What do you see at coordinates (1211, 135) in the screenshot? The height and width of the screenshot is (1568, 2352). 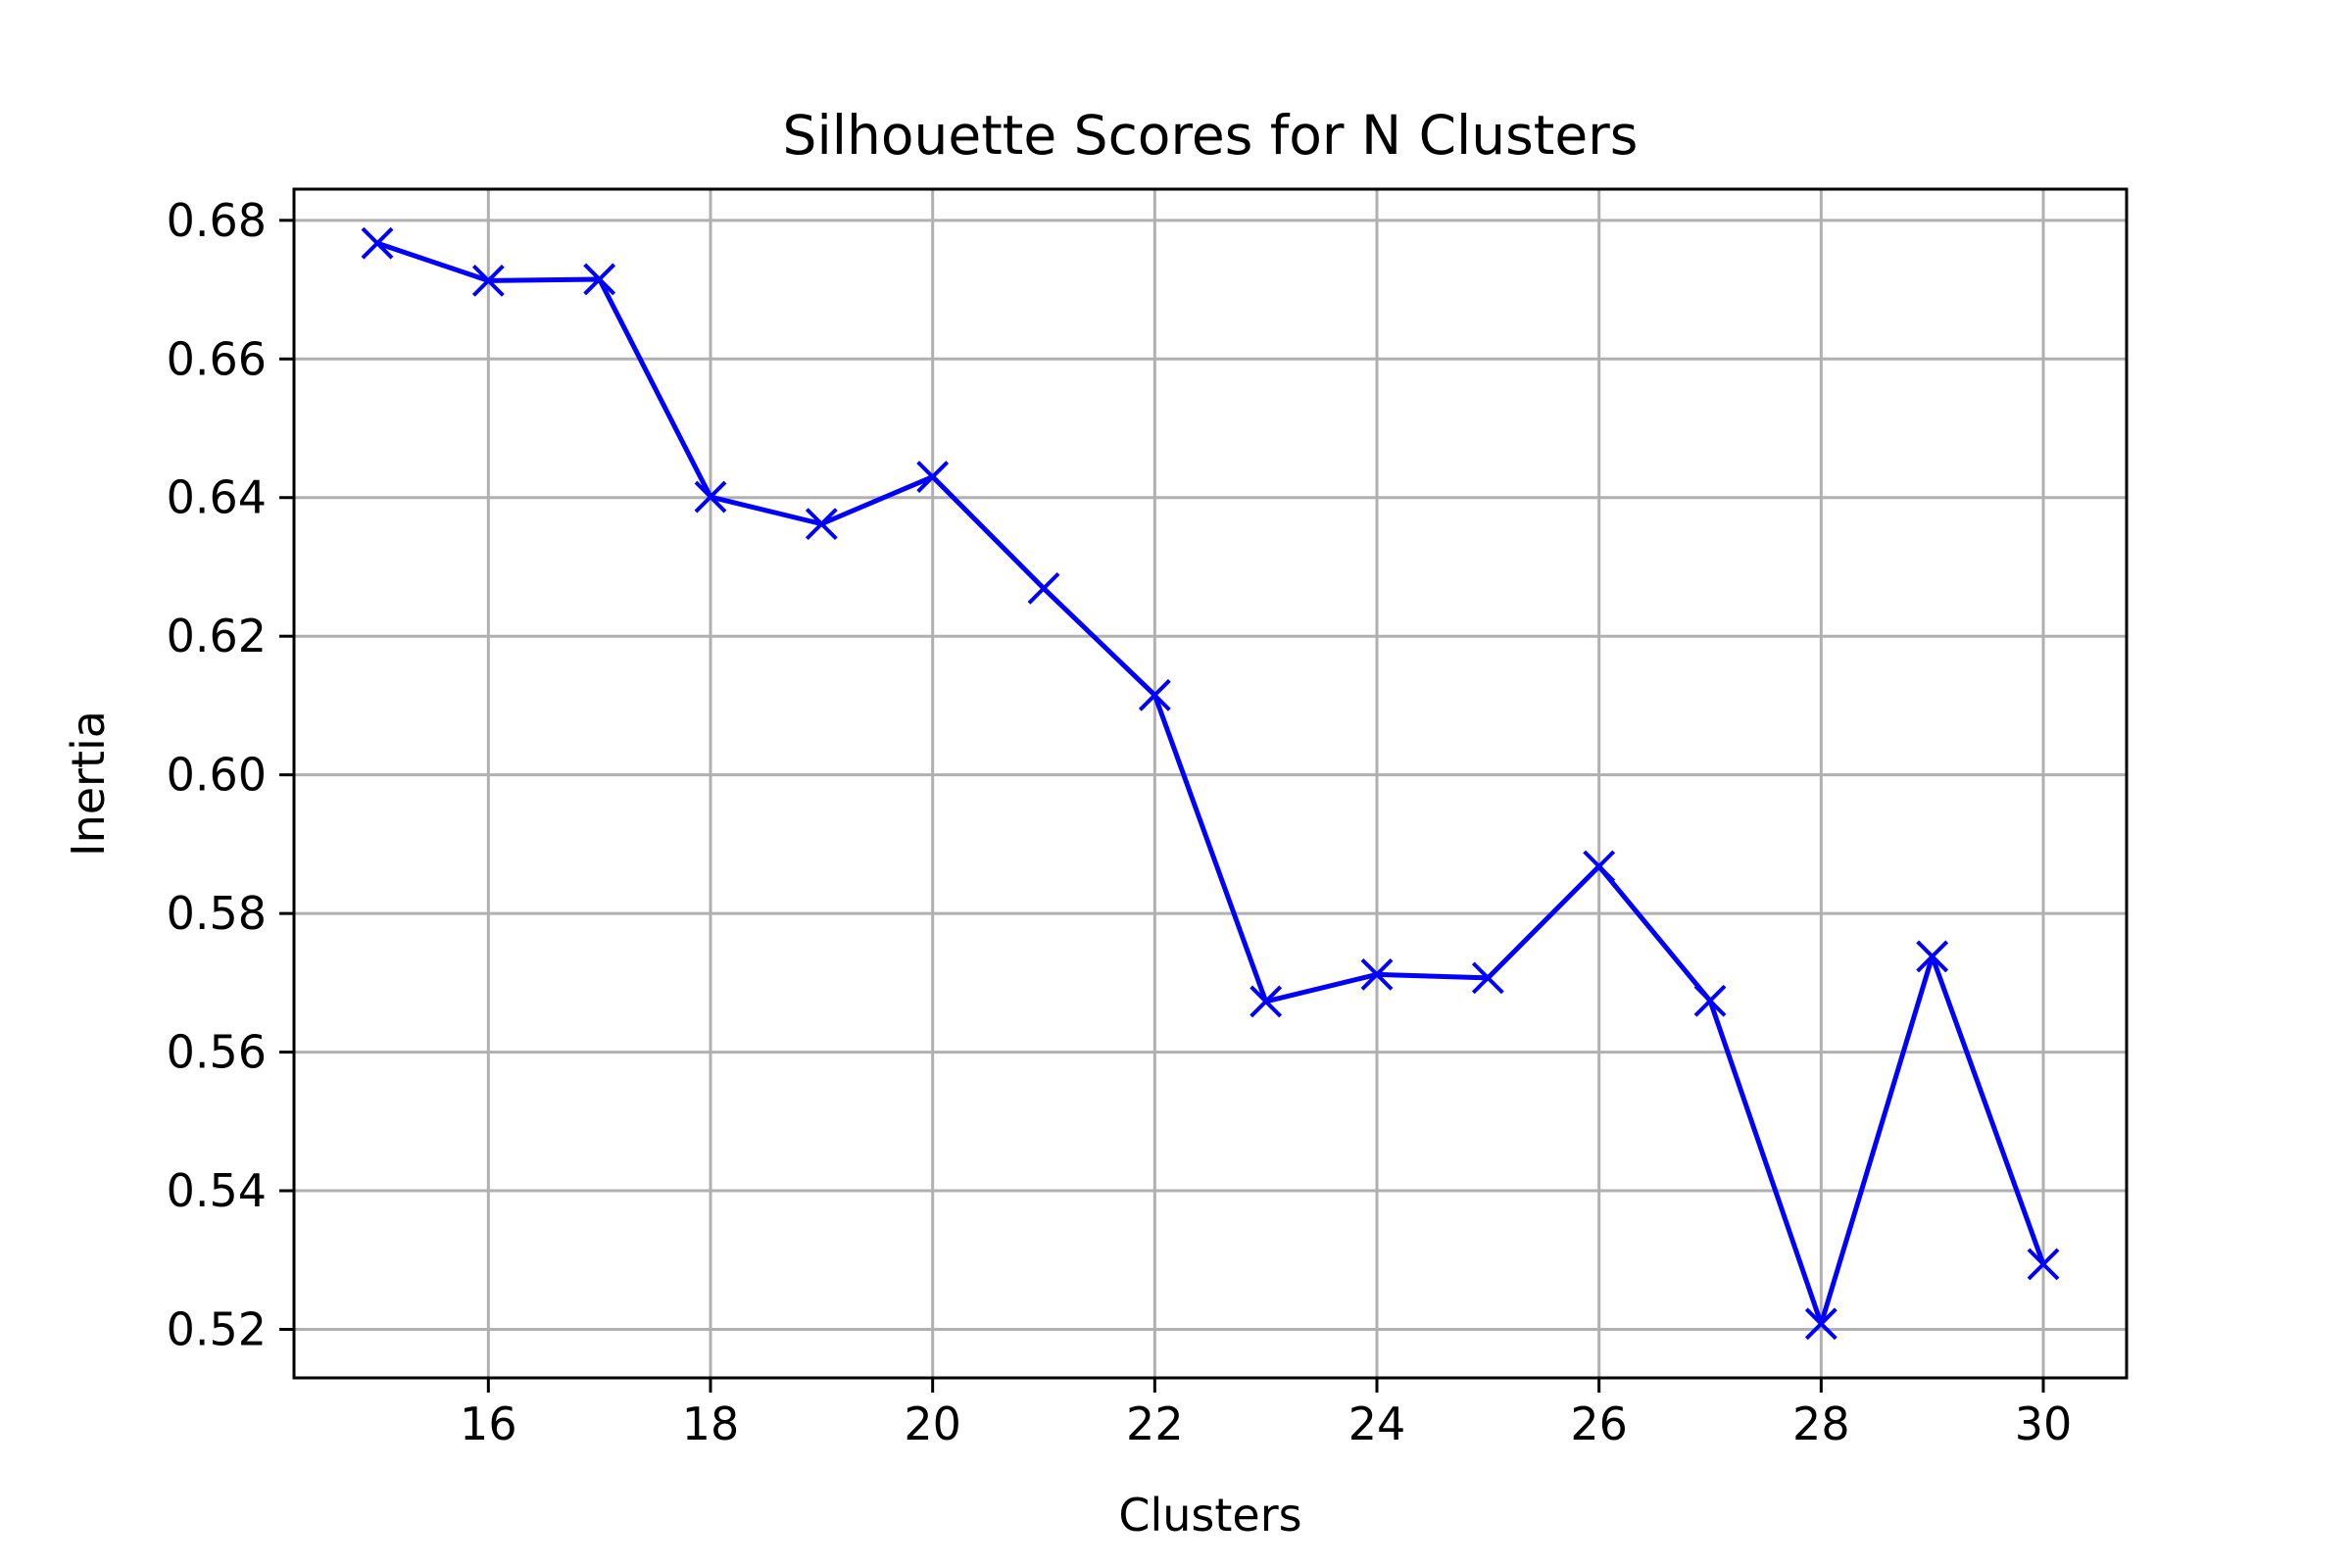 I see `chart-title: Silhouette Scores for N Clusters` at bounding box center [1211, 135].